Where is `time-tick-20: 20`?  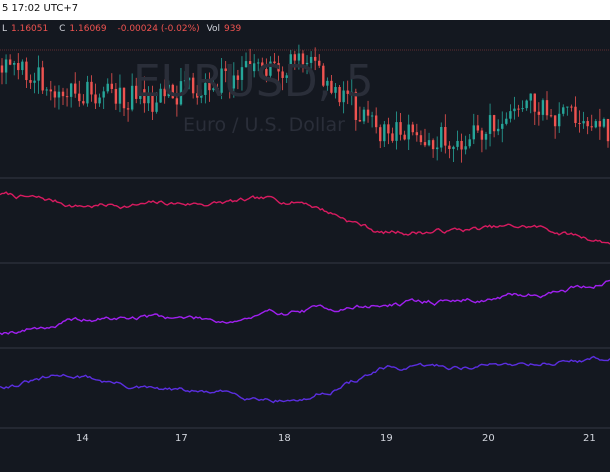 time-tick-20: 20 is located at coordinates (488, 438).